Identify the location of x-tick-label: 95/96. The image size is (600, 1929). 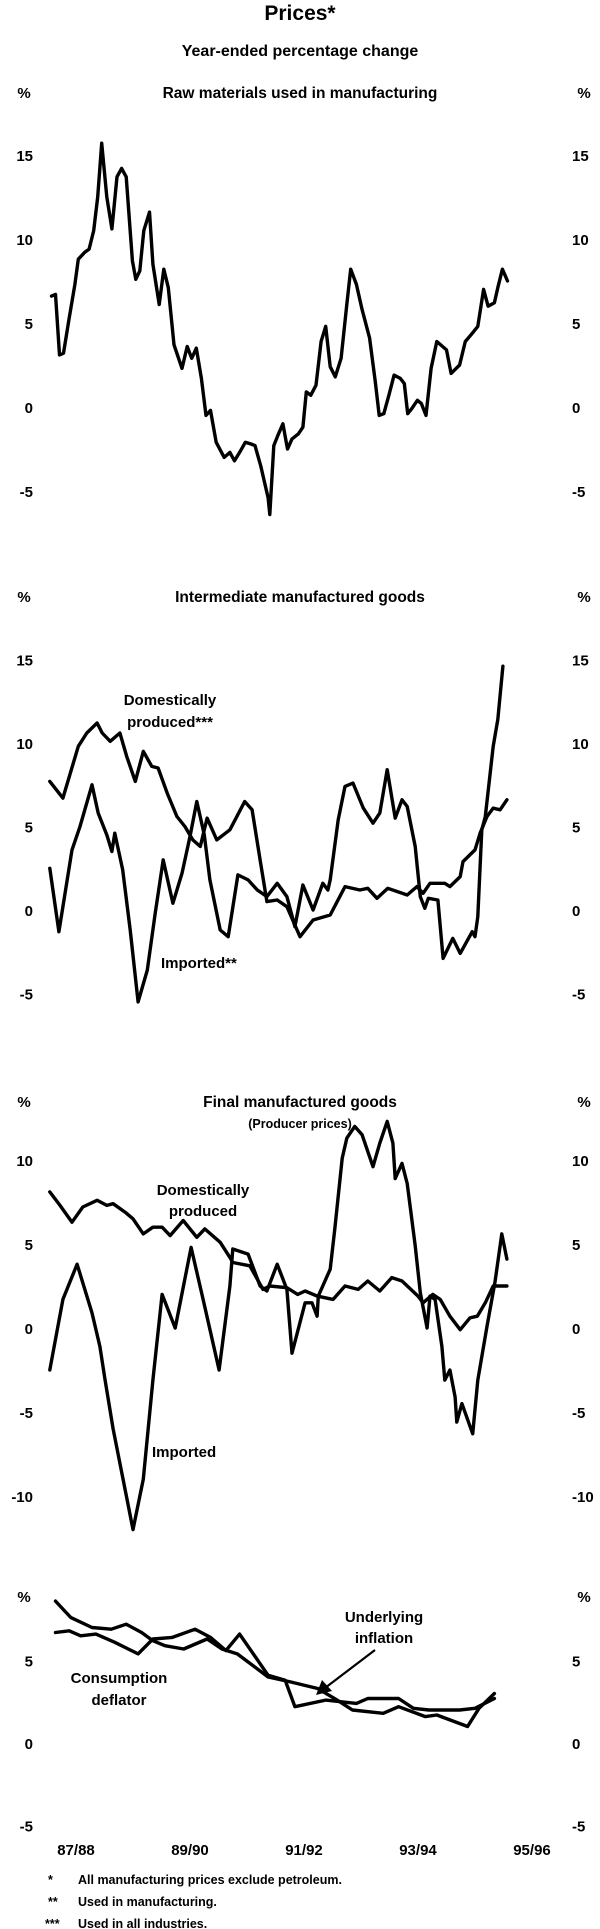
(532, 1850).